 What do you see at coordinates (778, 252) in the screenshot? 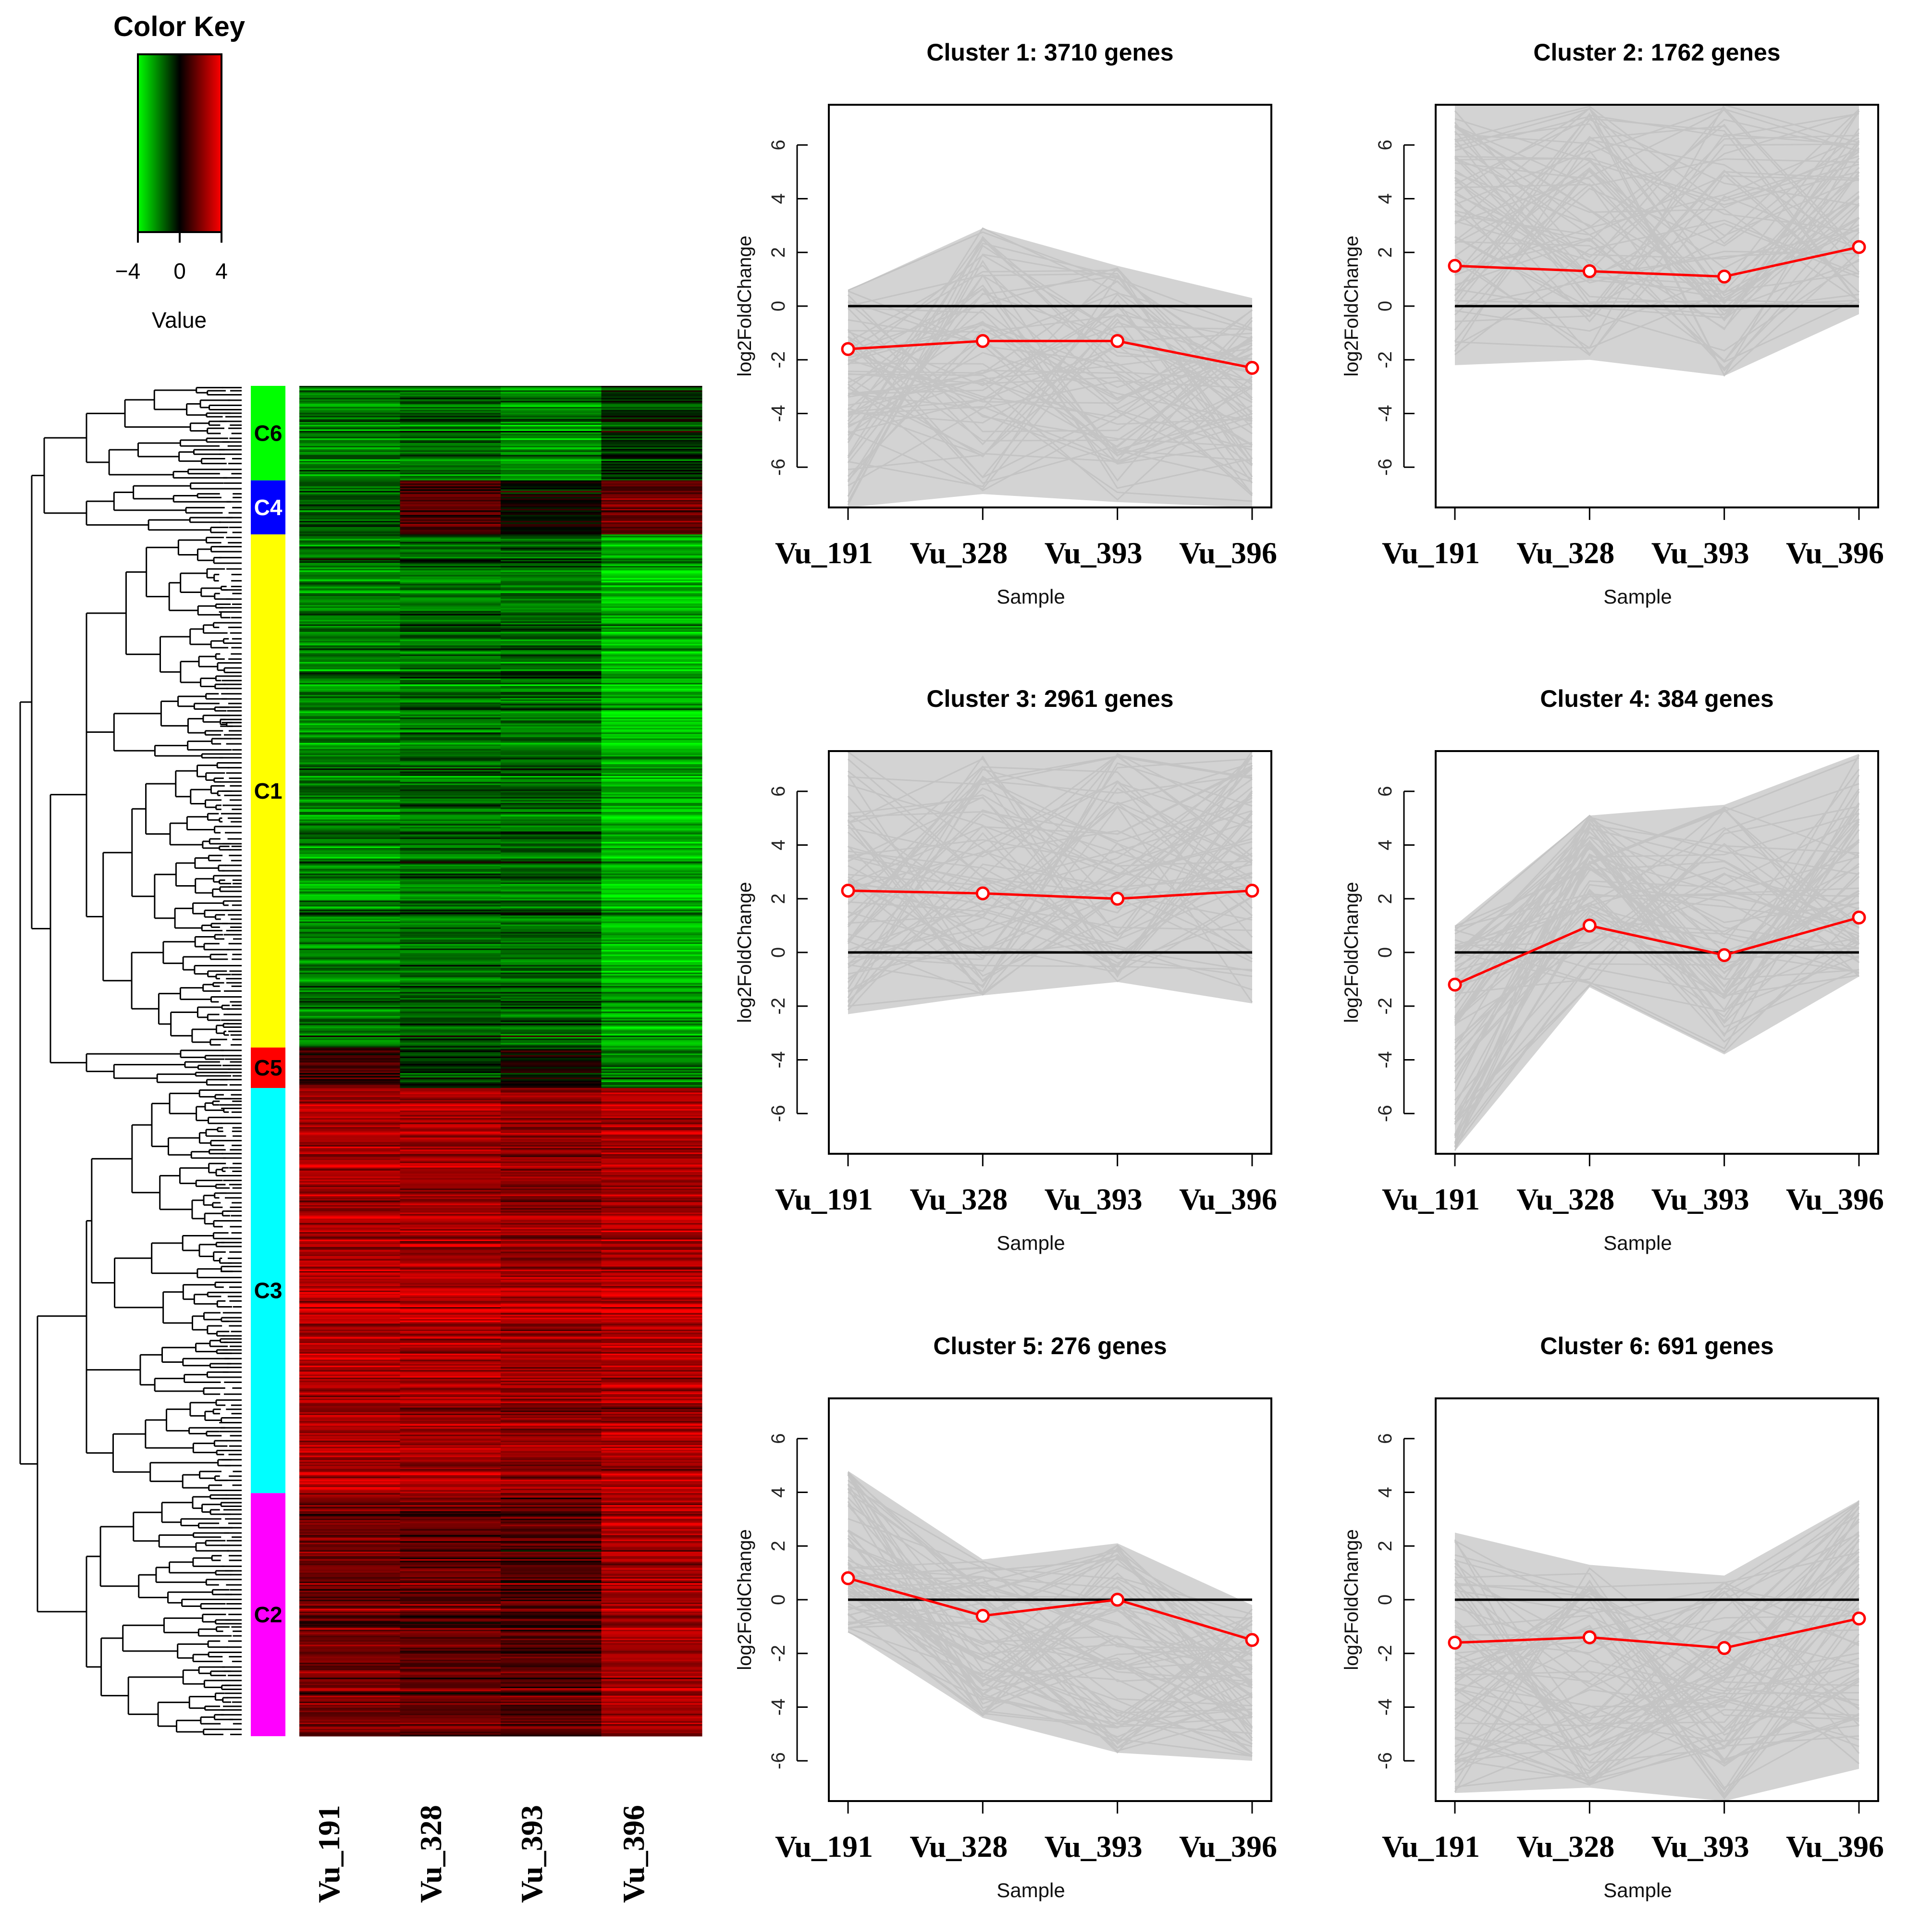
I see `y-tick-label: 2` at bounding box center [778, 252].